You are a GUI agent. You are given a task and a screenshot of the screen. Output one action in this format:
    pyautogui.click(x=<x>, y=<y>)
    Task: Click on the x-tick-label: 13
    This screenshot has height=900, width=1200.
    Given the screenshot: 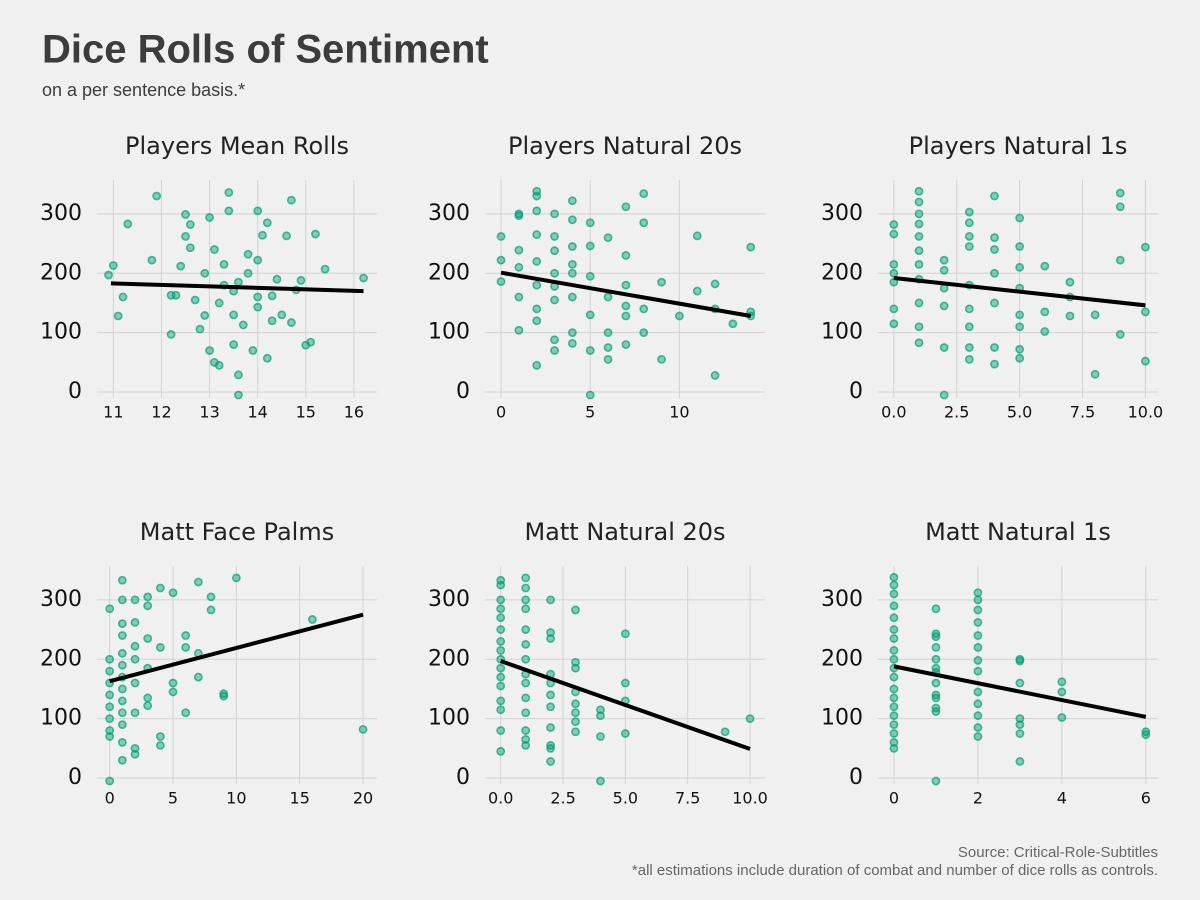 What is the action you would take?
    pyautogui.click(x=209, y=412)
    